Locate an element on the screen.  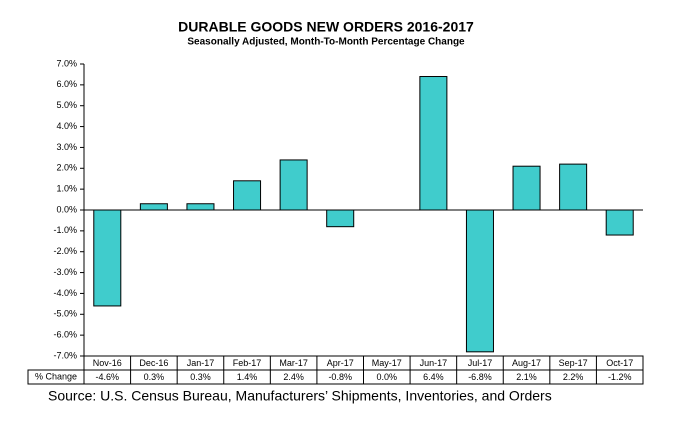
table-value: 2.4% is located at coordinates (293, 377).